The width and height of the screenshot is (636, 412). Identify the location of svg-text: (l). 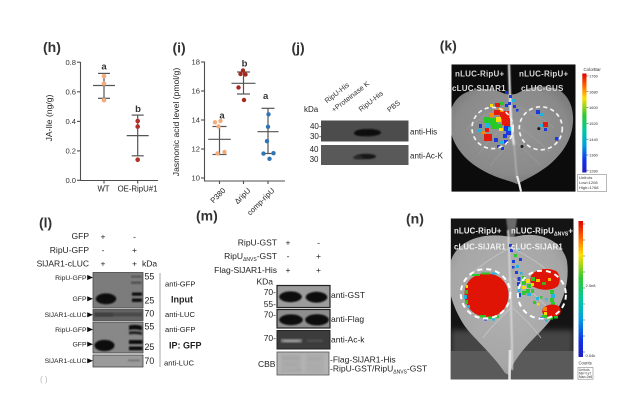
(45, 222).